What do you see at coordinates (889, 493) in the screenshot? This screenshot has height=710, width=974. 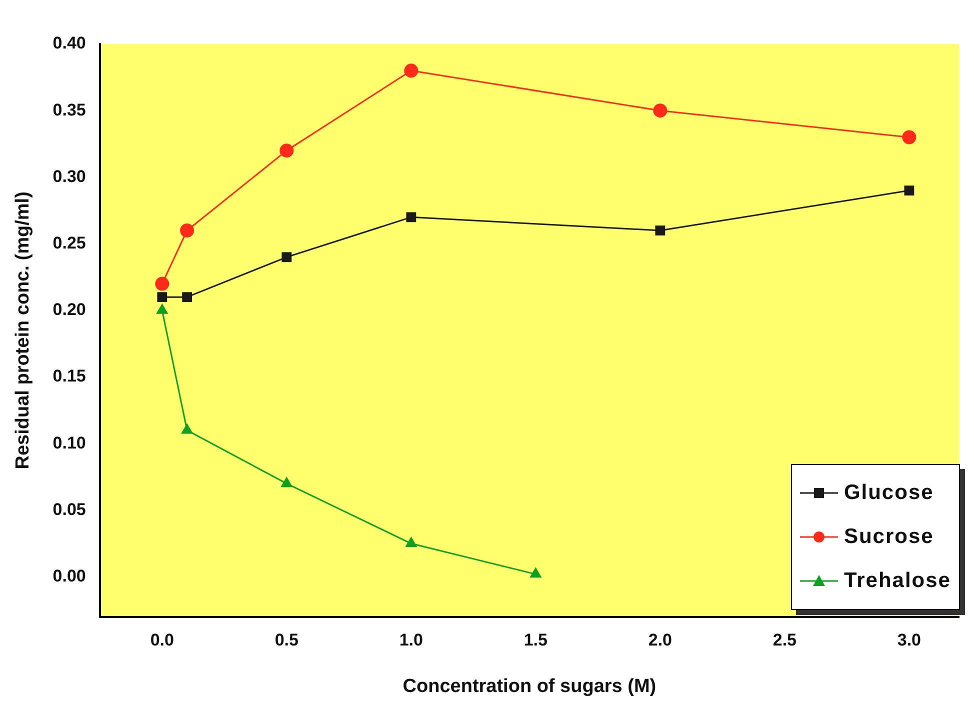 I see `legend-label: Glucose` at bounding box center [889, 493].